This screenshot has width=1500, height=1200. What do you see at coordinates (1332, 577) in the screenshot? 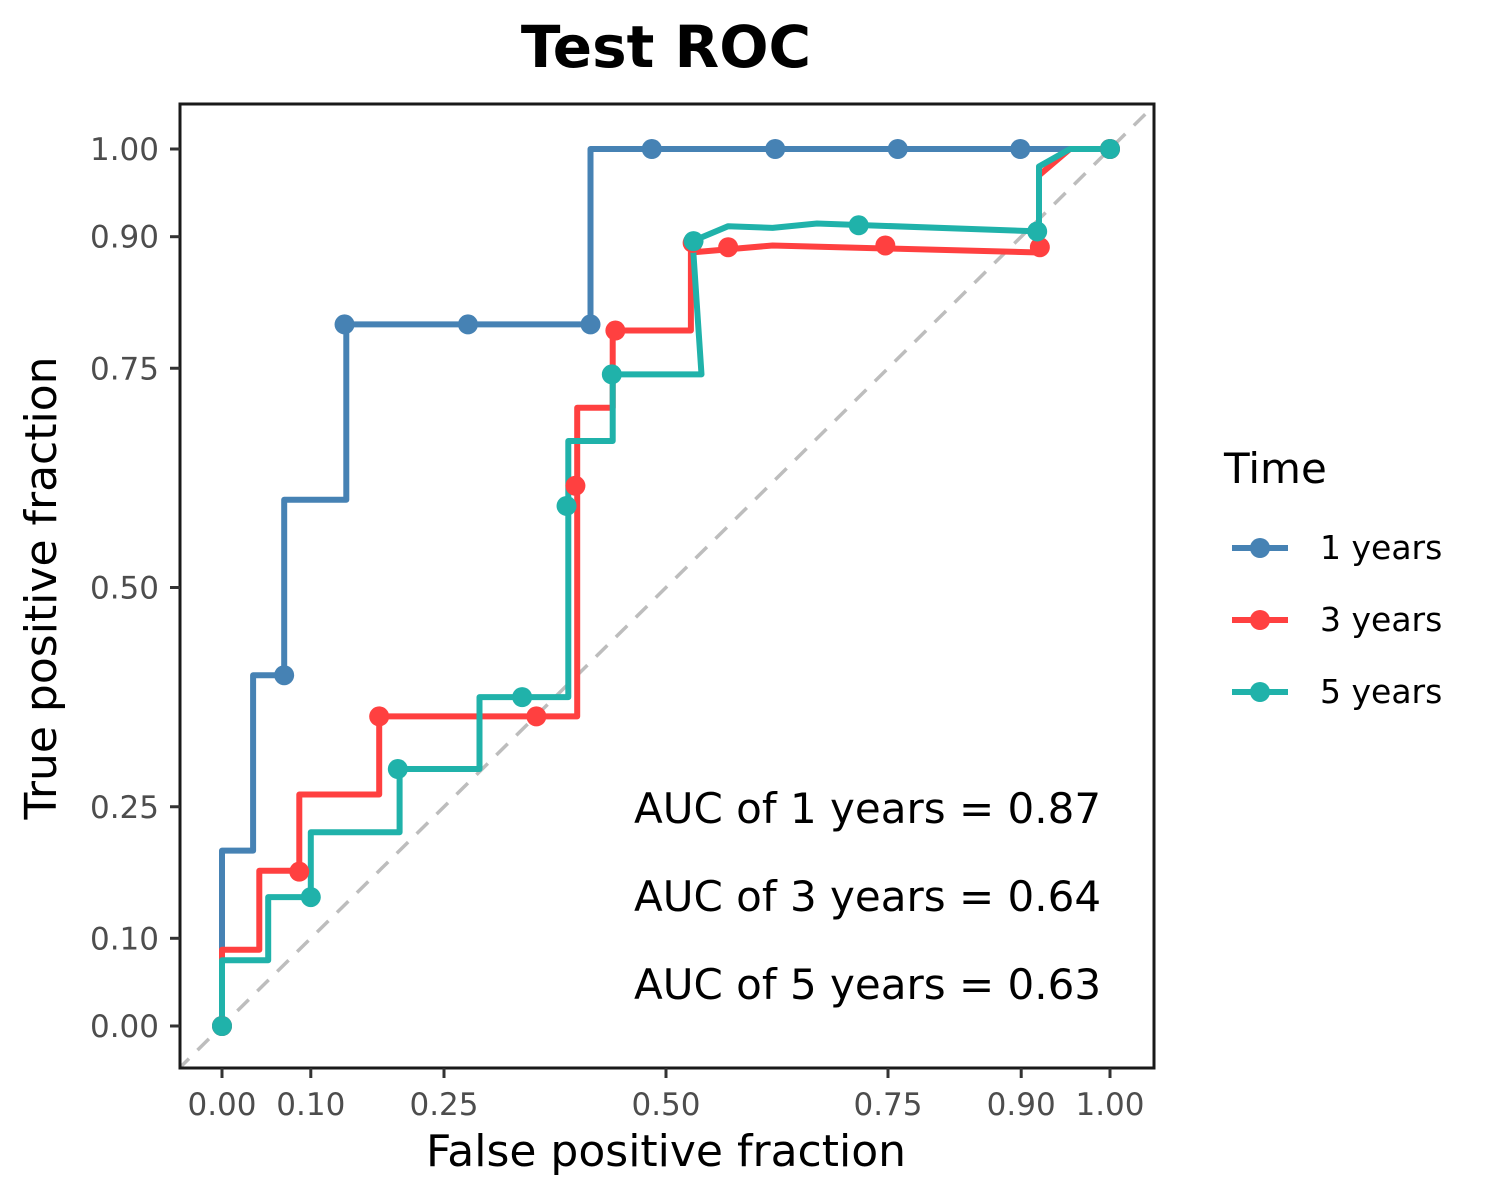
I see `legend: Time 1 years 3 years 5 years` at bounding box center [1332, 577].